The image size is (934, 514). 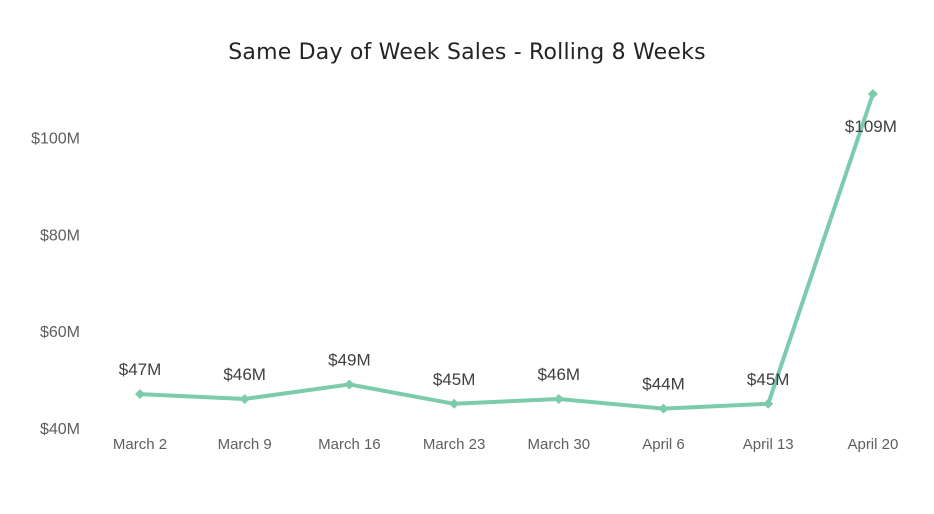 I want to click on x-tick-label: April 13, so click(x=768, y=444).